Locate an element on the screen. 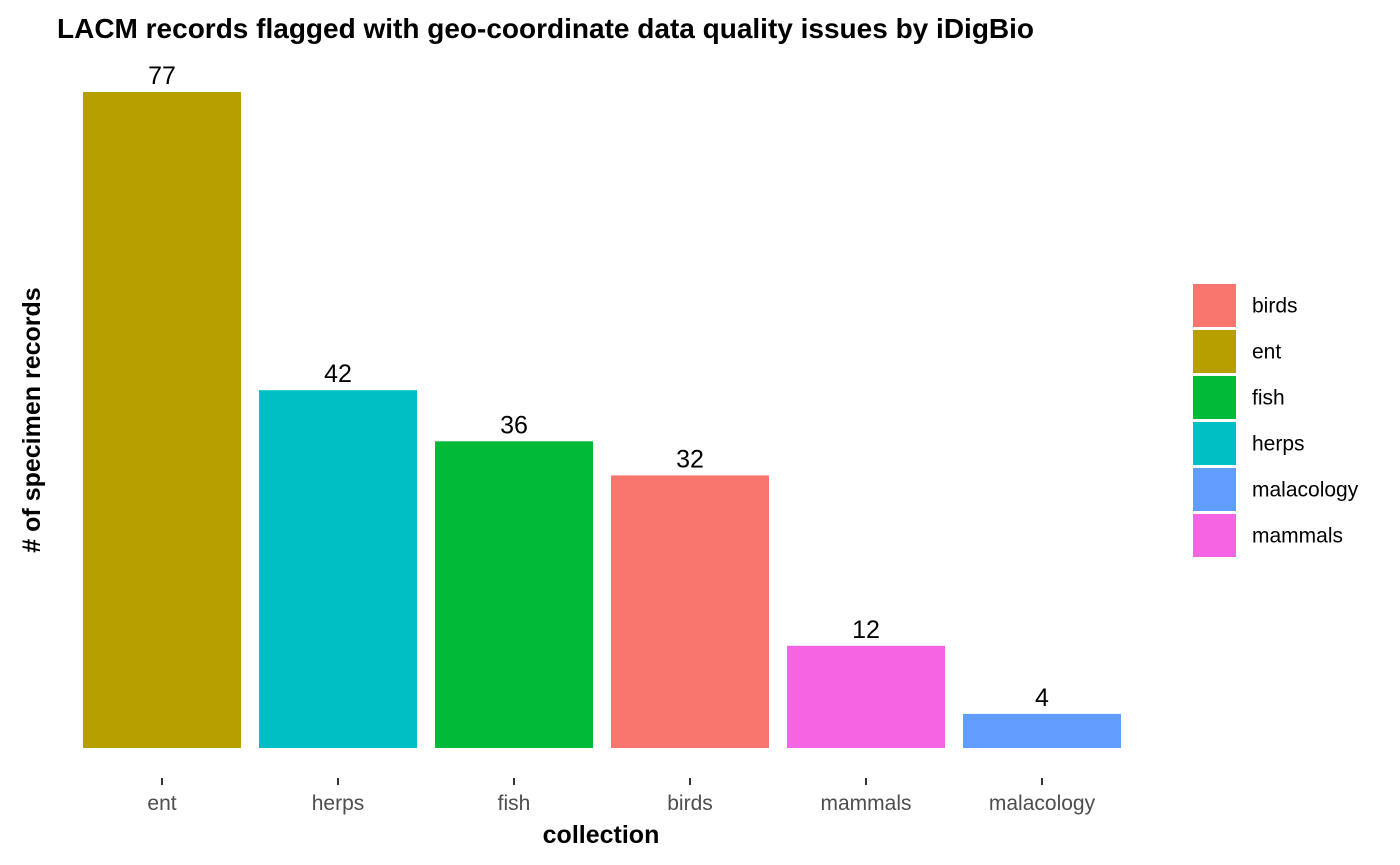  legend: birds ent fish herps malacology mammals is located at coordinates (1276, 420).